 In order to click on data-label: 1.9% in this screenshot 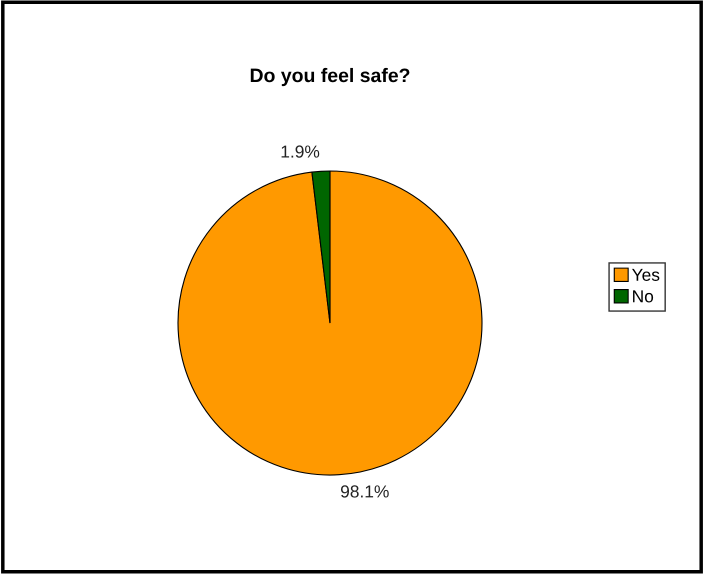, I will do `click(301, 151)`.